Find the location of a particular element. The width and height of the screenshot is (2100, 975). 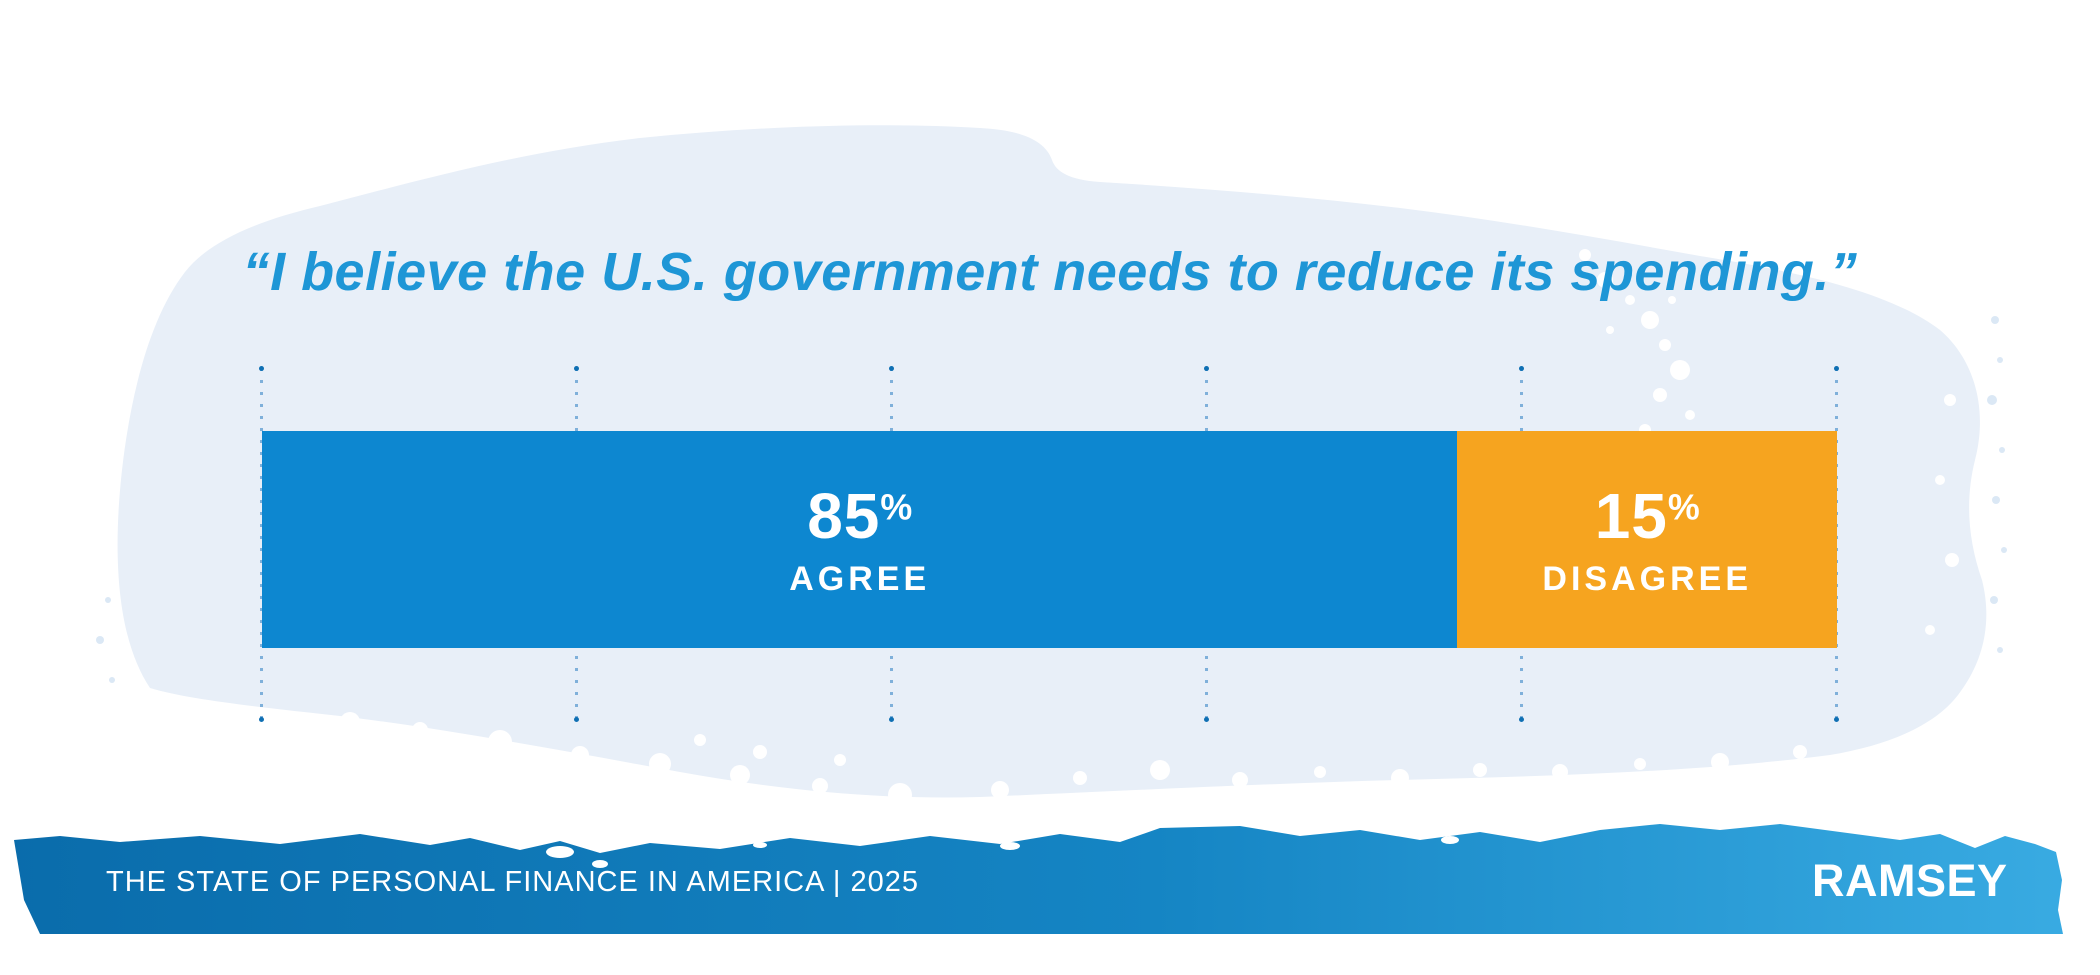

agree-value: 85% is located at coordinates (859, 516).